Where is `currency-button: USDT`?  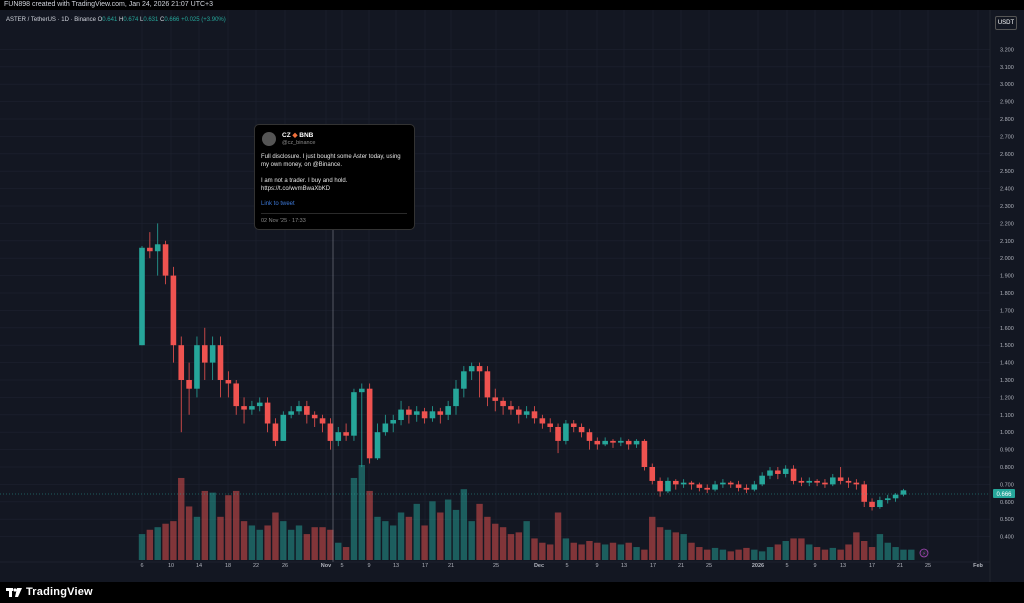
currency-button: USDT is located at coordinates (1006, 23).